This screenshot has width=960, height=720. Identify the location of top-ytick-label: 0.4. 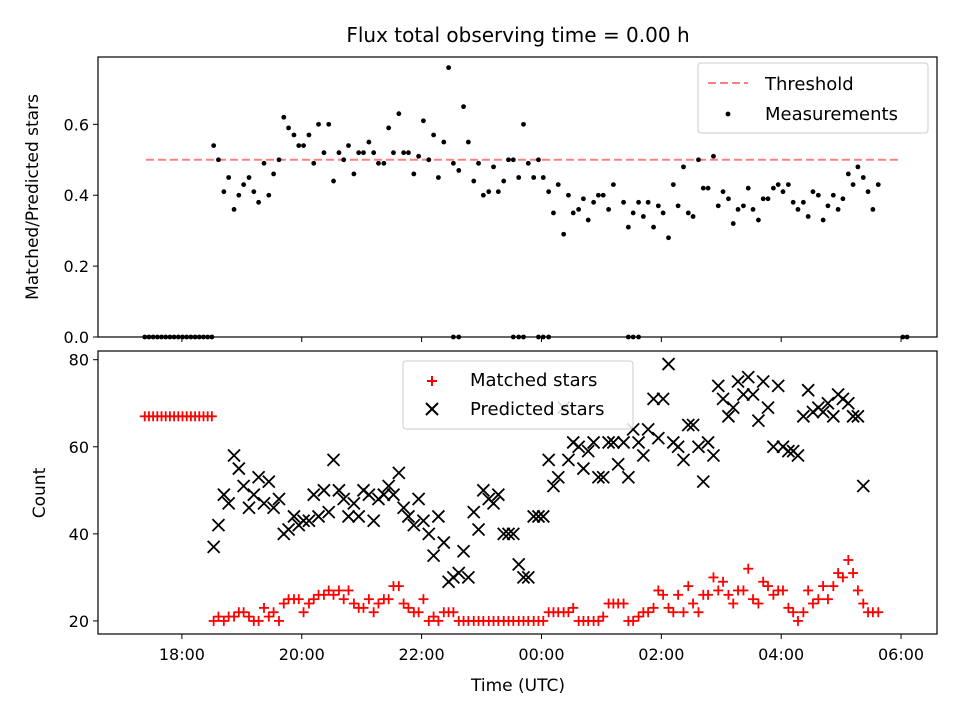
(76, 195).